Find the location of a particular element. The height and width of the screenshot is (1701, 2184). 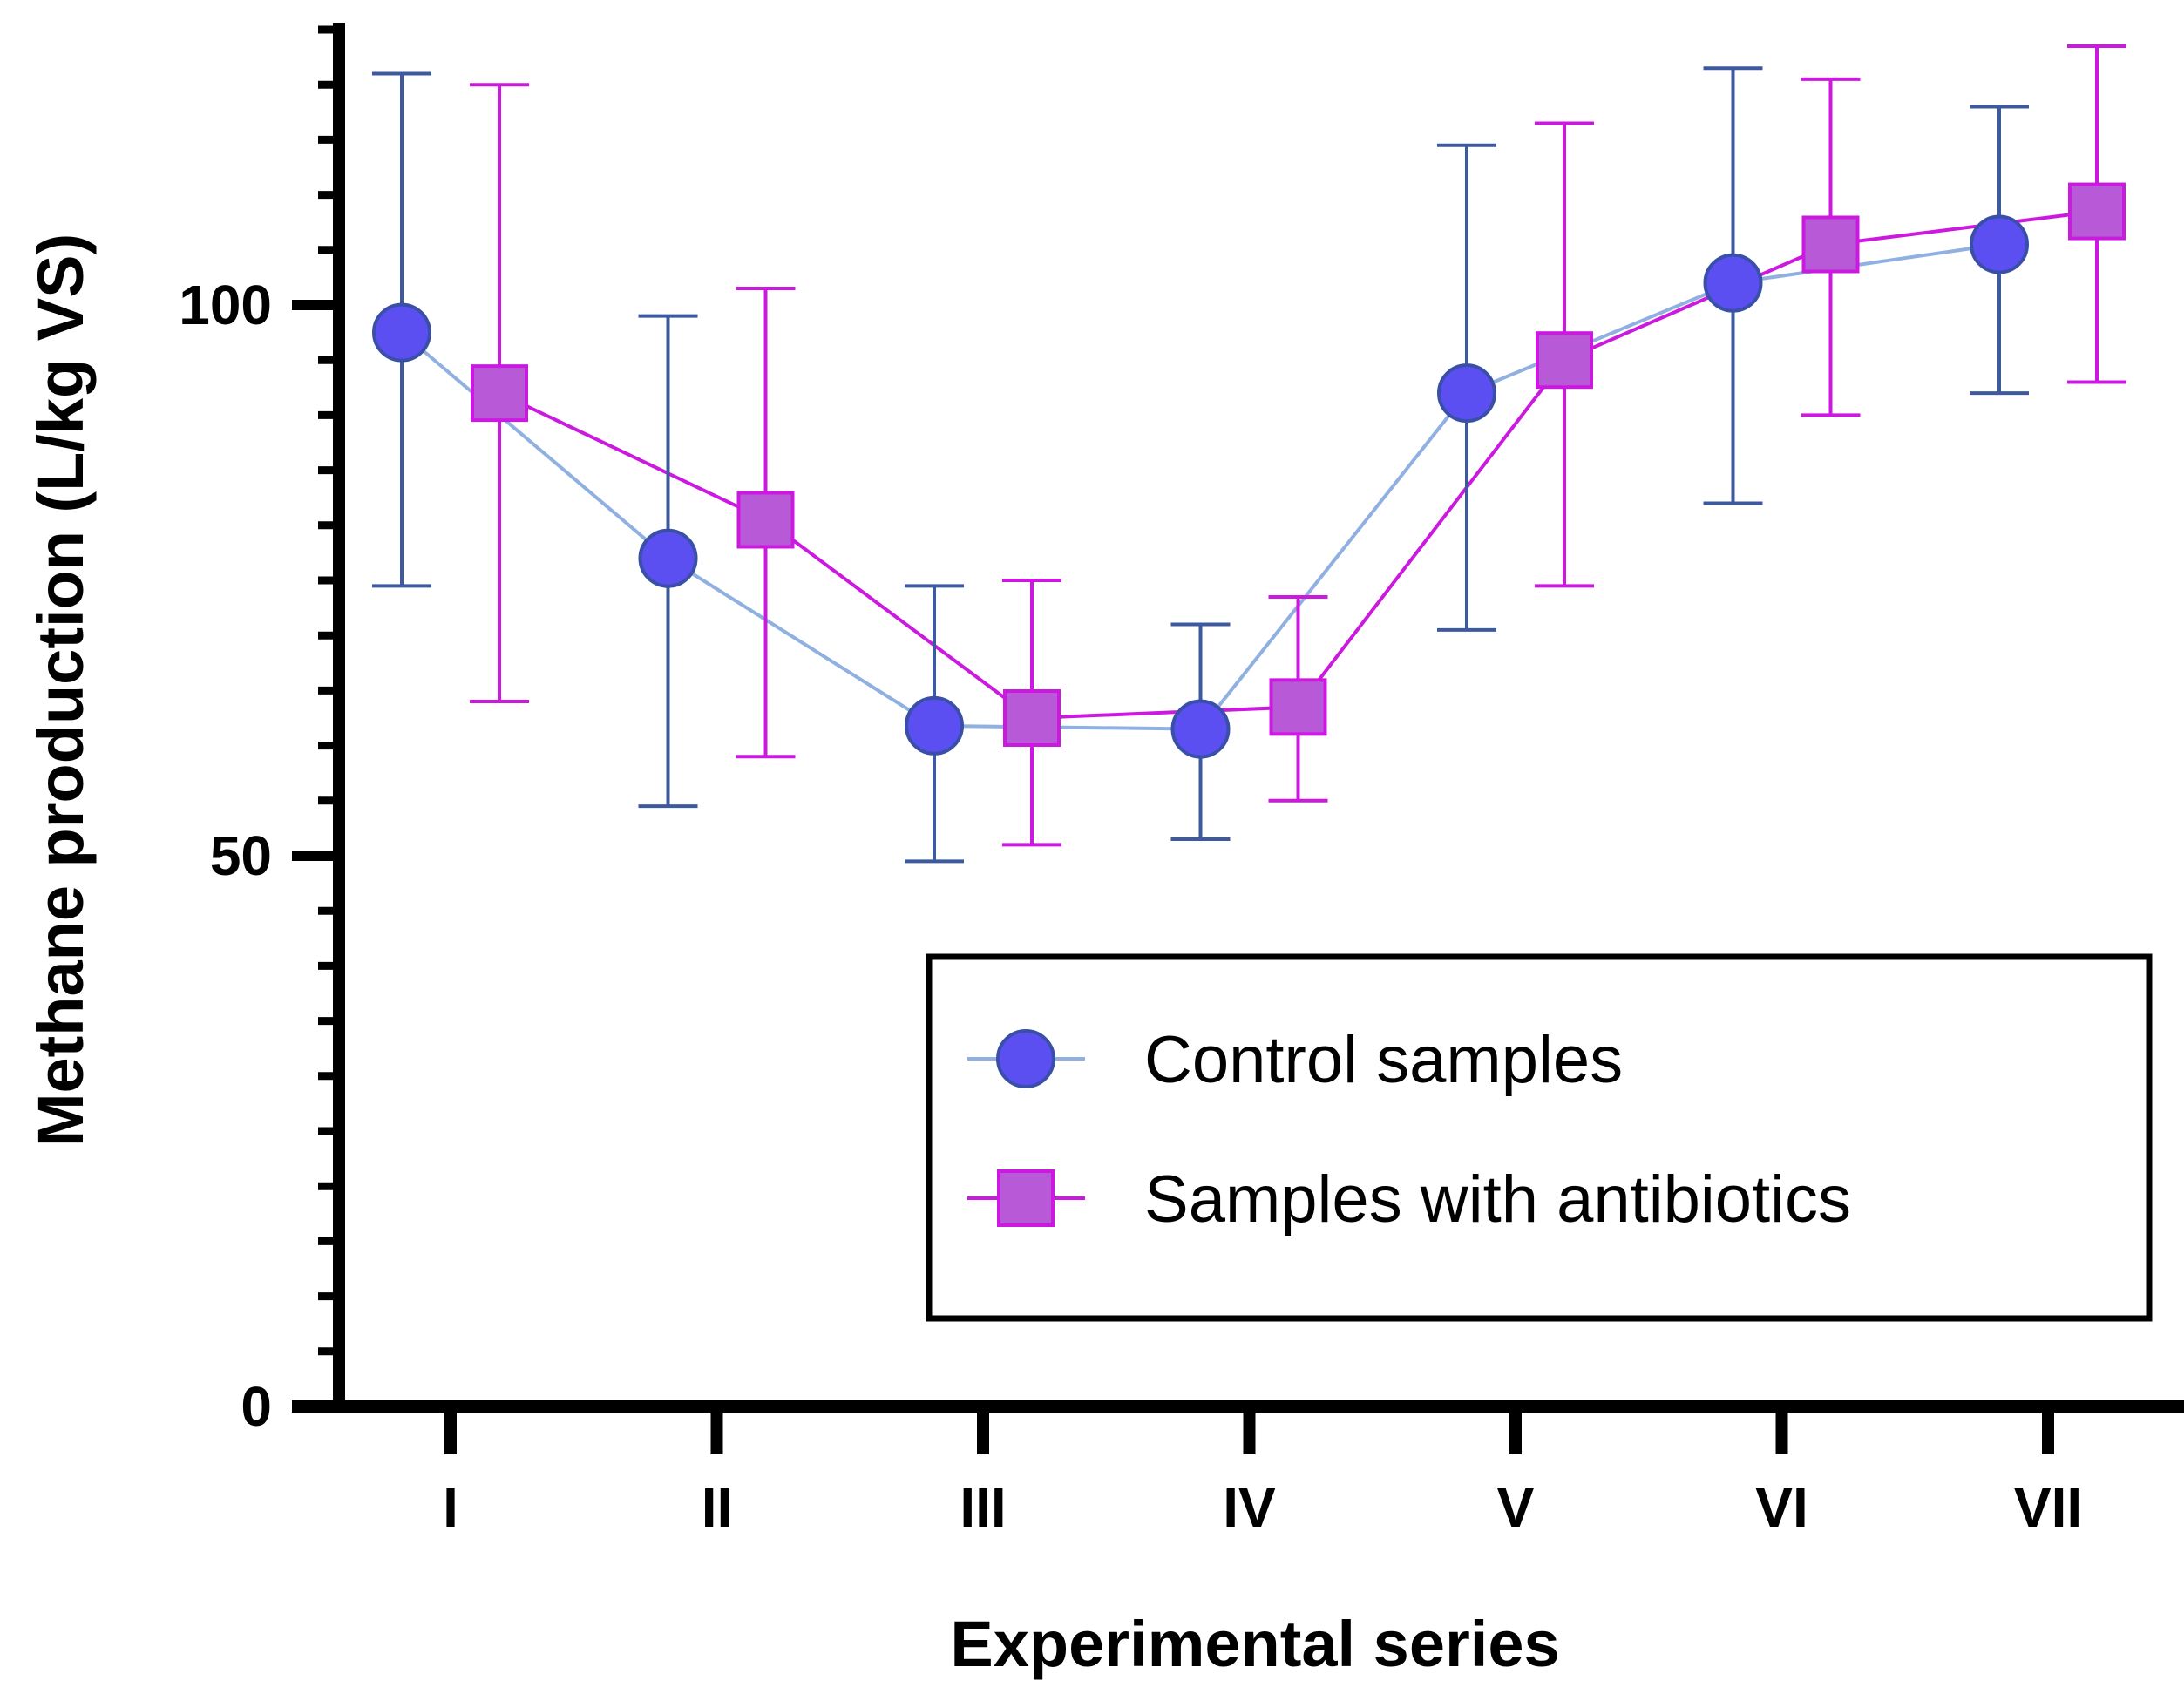

x-tick-label: III is located at coordinates (983, 1507).